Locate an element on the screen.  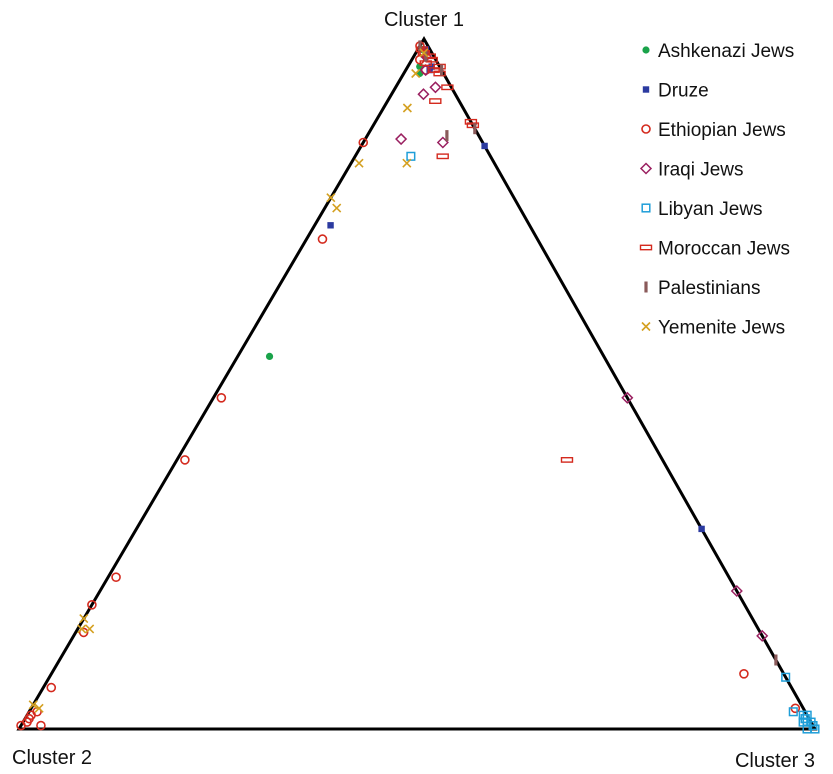
legend-item: Libyan Jews is located at coordinates (702, 209).